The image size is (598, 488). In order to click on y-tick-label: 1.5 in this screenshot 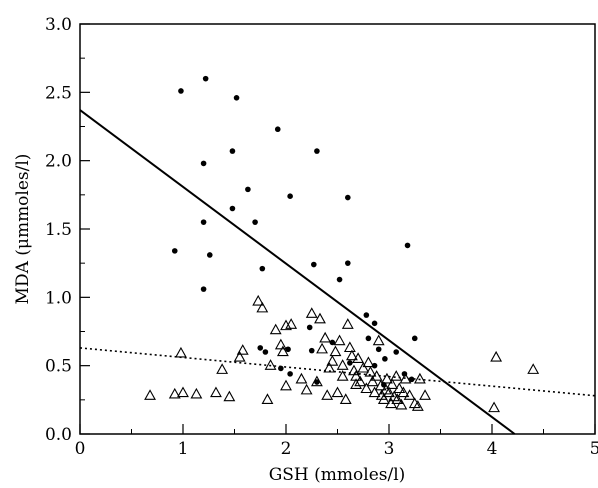, I will do `click(58, 230)`.